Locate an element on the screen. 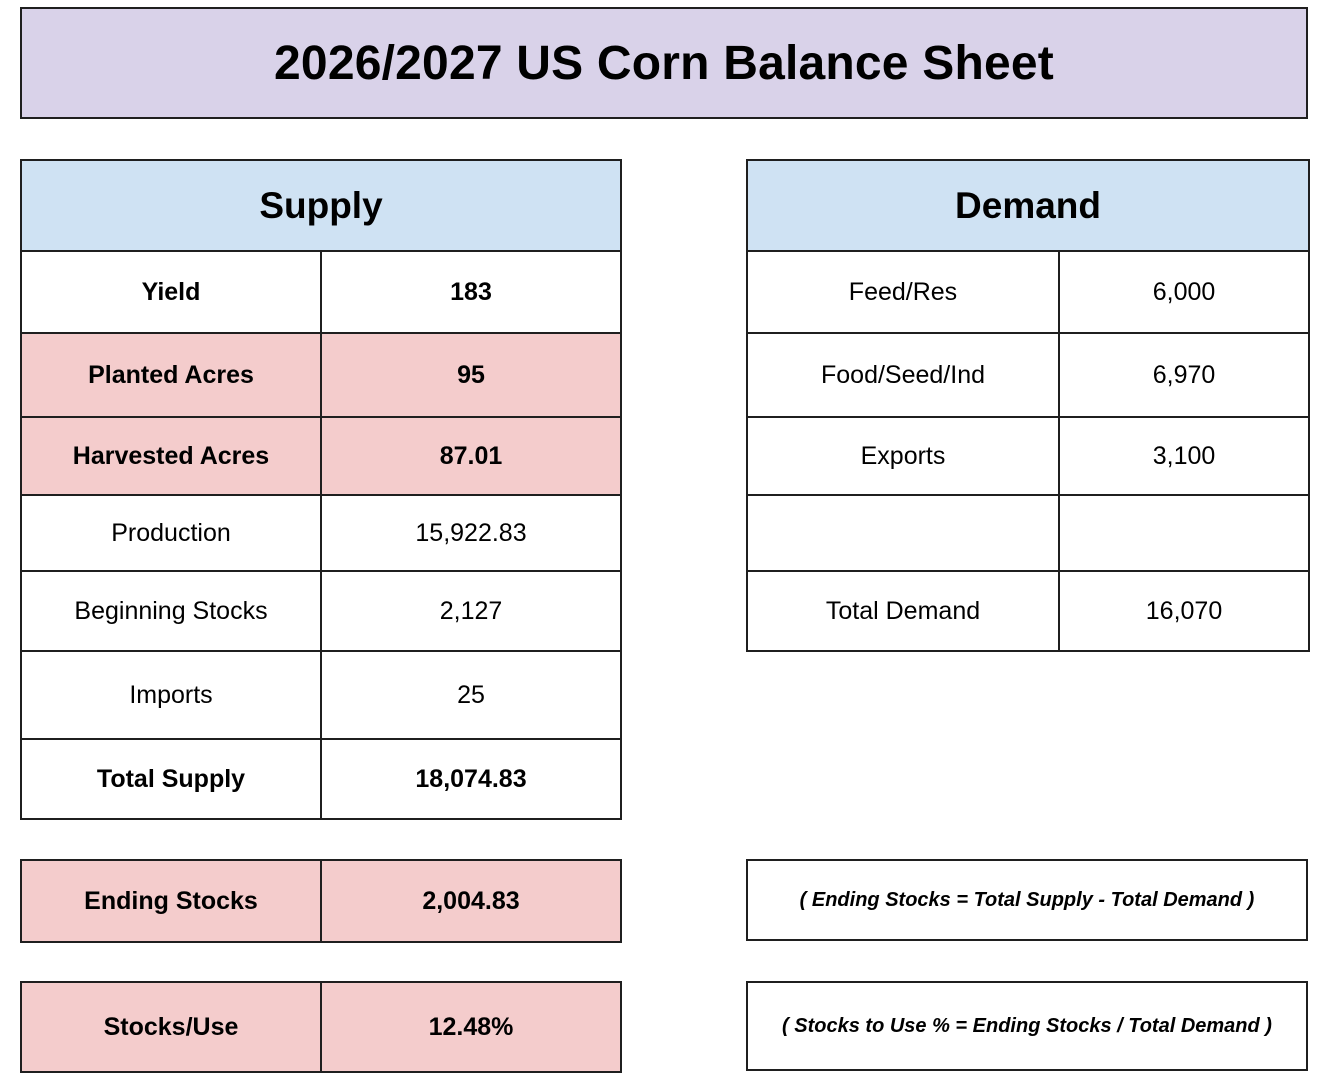 This screenshot has height=1084, width=1343. demand-header: Demand is located at coordinates (1028, 205).